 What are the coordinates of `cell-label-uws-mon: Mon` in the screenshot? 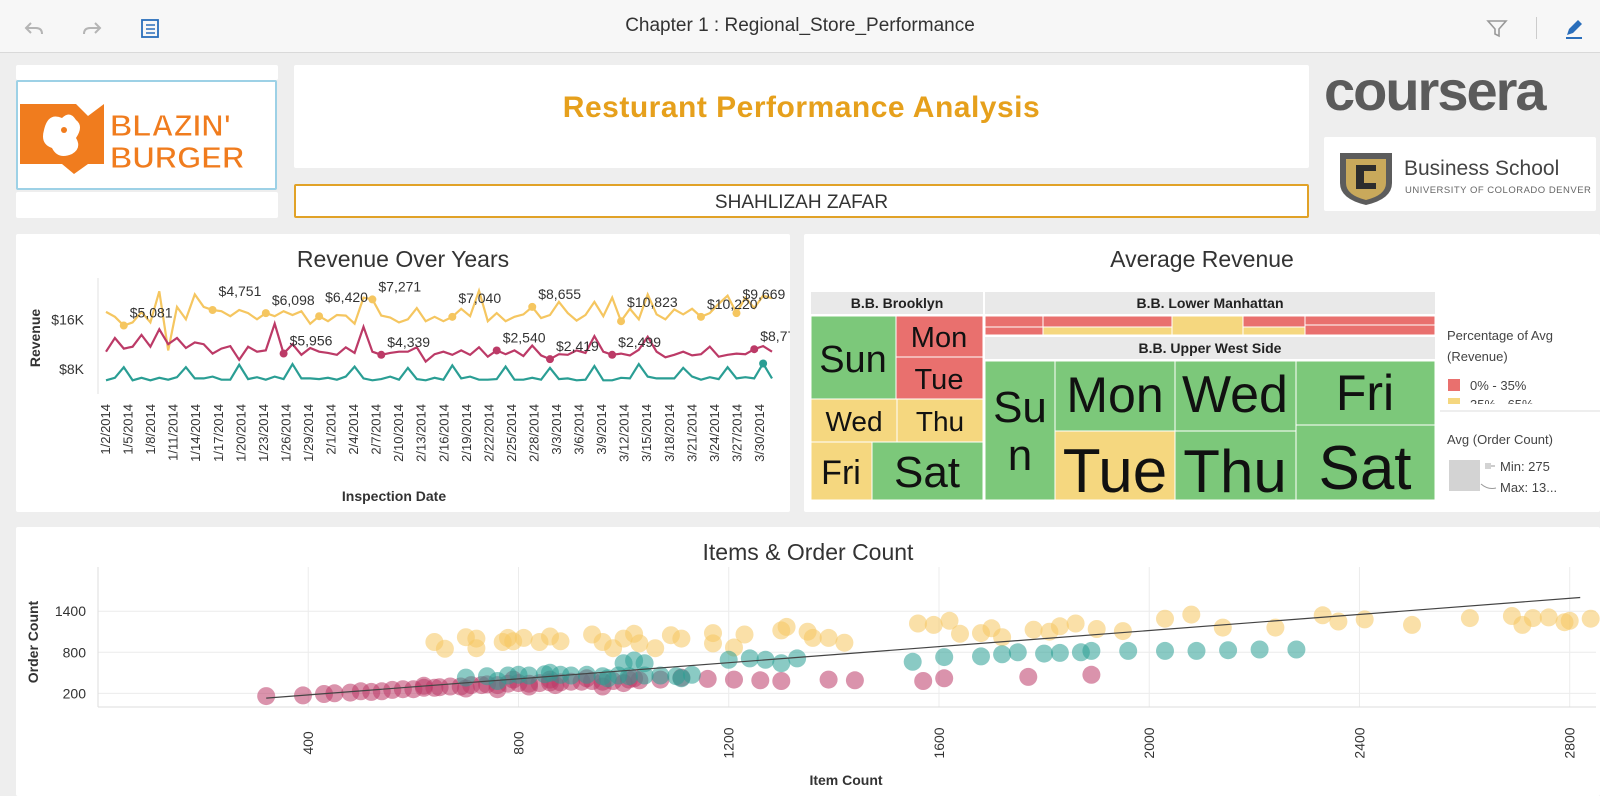 It's located at (1114, 395).